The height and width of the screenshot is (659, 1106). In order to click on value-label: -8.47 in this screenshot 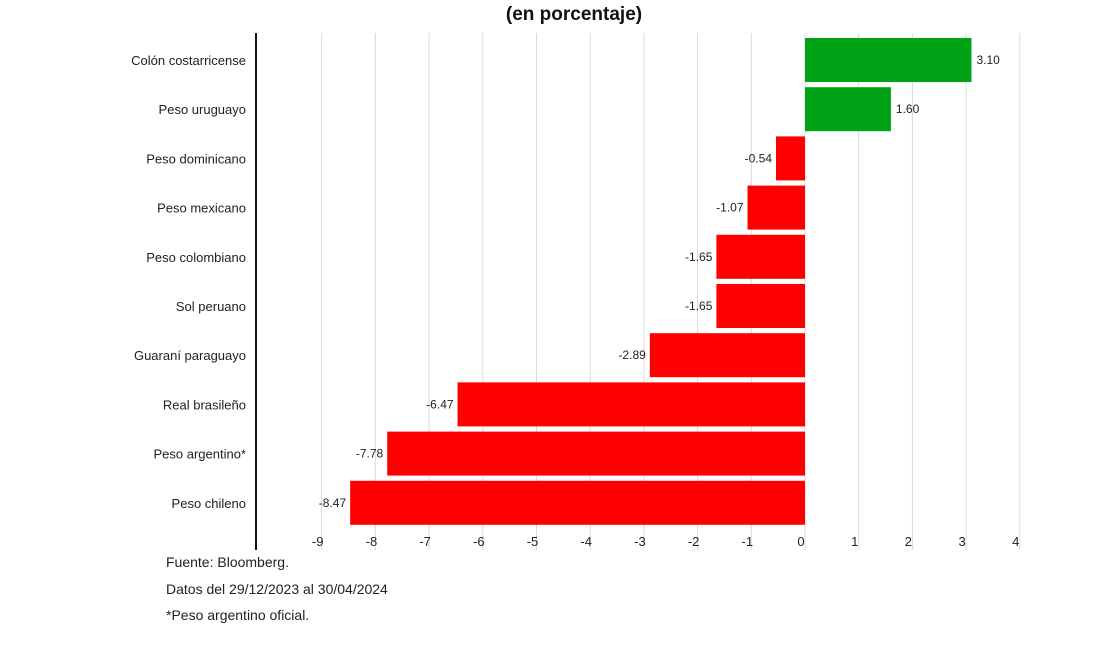, I will do `click(333, 503)`.